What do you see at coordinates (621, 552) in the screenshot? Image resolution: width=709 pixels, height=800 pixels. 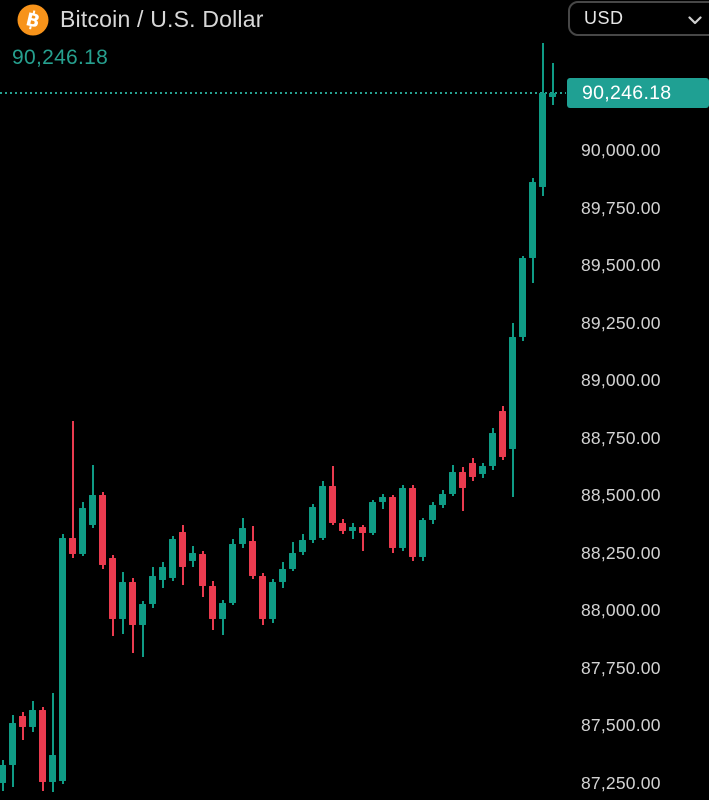 I see `price-scale-tick: 88,250.00` at bounding box center [621, 552].